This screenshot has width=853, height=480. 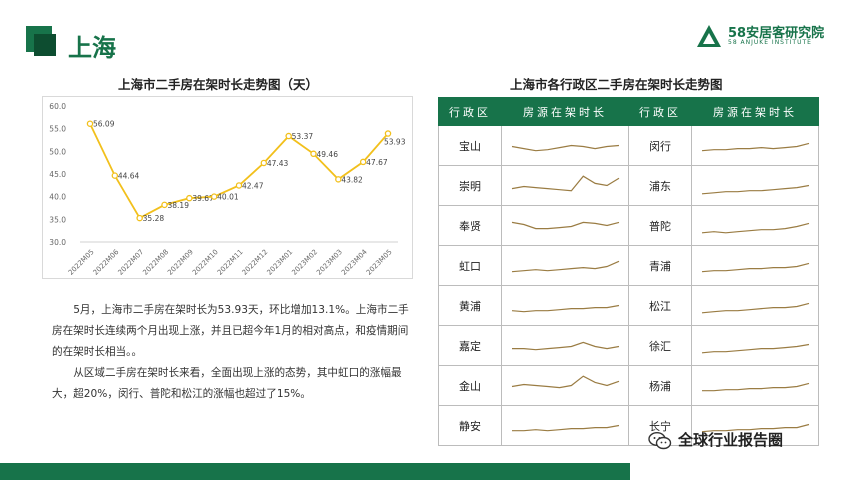 What do you see at coordinates (81, 262) in the screenshot?
I see `x-tick-label: 2022M05` at bounding box center [81, 262].